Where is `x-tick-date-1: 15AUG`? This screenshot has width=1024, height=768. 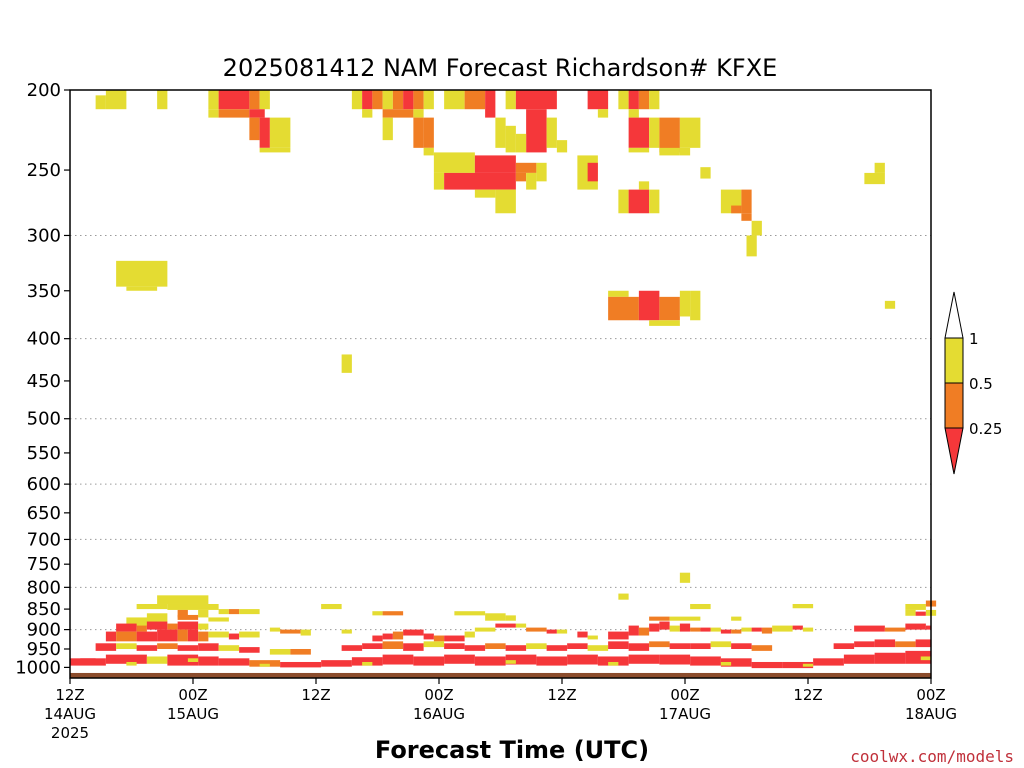 x-tick-date-1: 15AUG is located at coordinates (193, 714).